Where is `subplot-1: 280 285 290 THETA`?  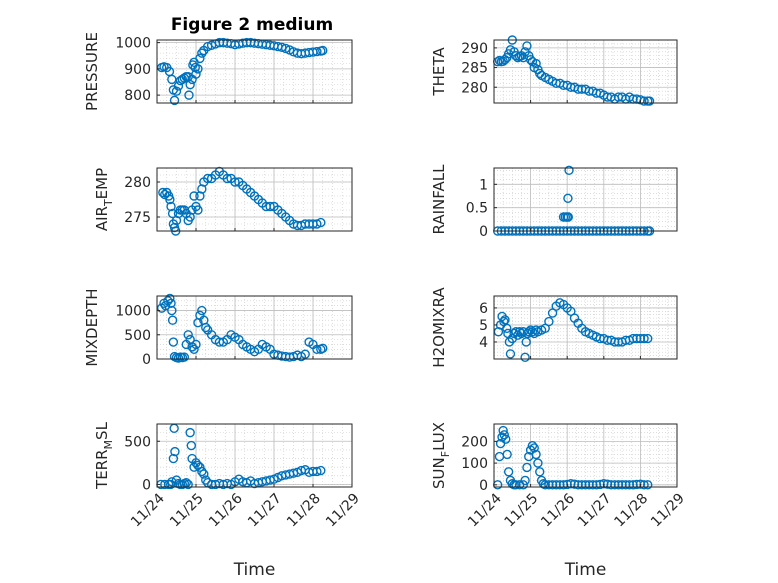
subplot-1: 280 285 290 THETA is located at coordinates (554, 70).